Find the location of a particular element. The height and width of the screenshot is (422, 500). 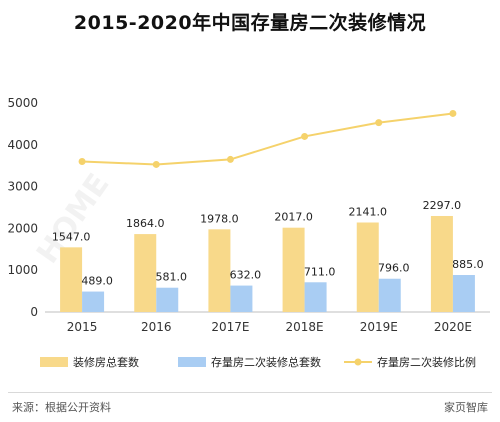

data-label: 2141.0 is located at coordinates (368, 212).